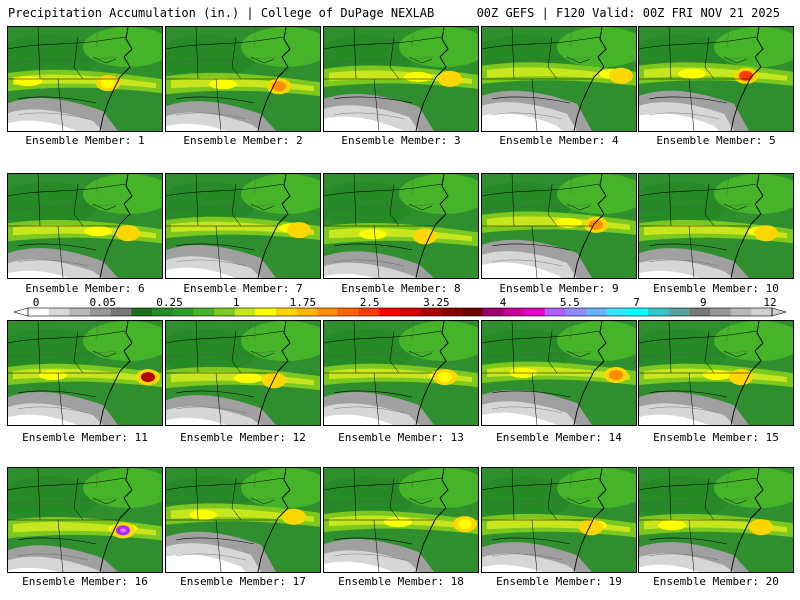  What do you see at coordinates (401, 140) in the screenshot?
I see `member-label: Ensemble Member: 3` at bounding box center [401, 140].